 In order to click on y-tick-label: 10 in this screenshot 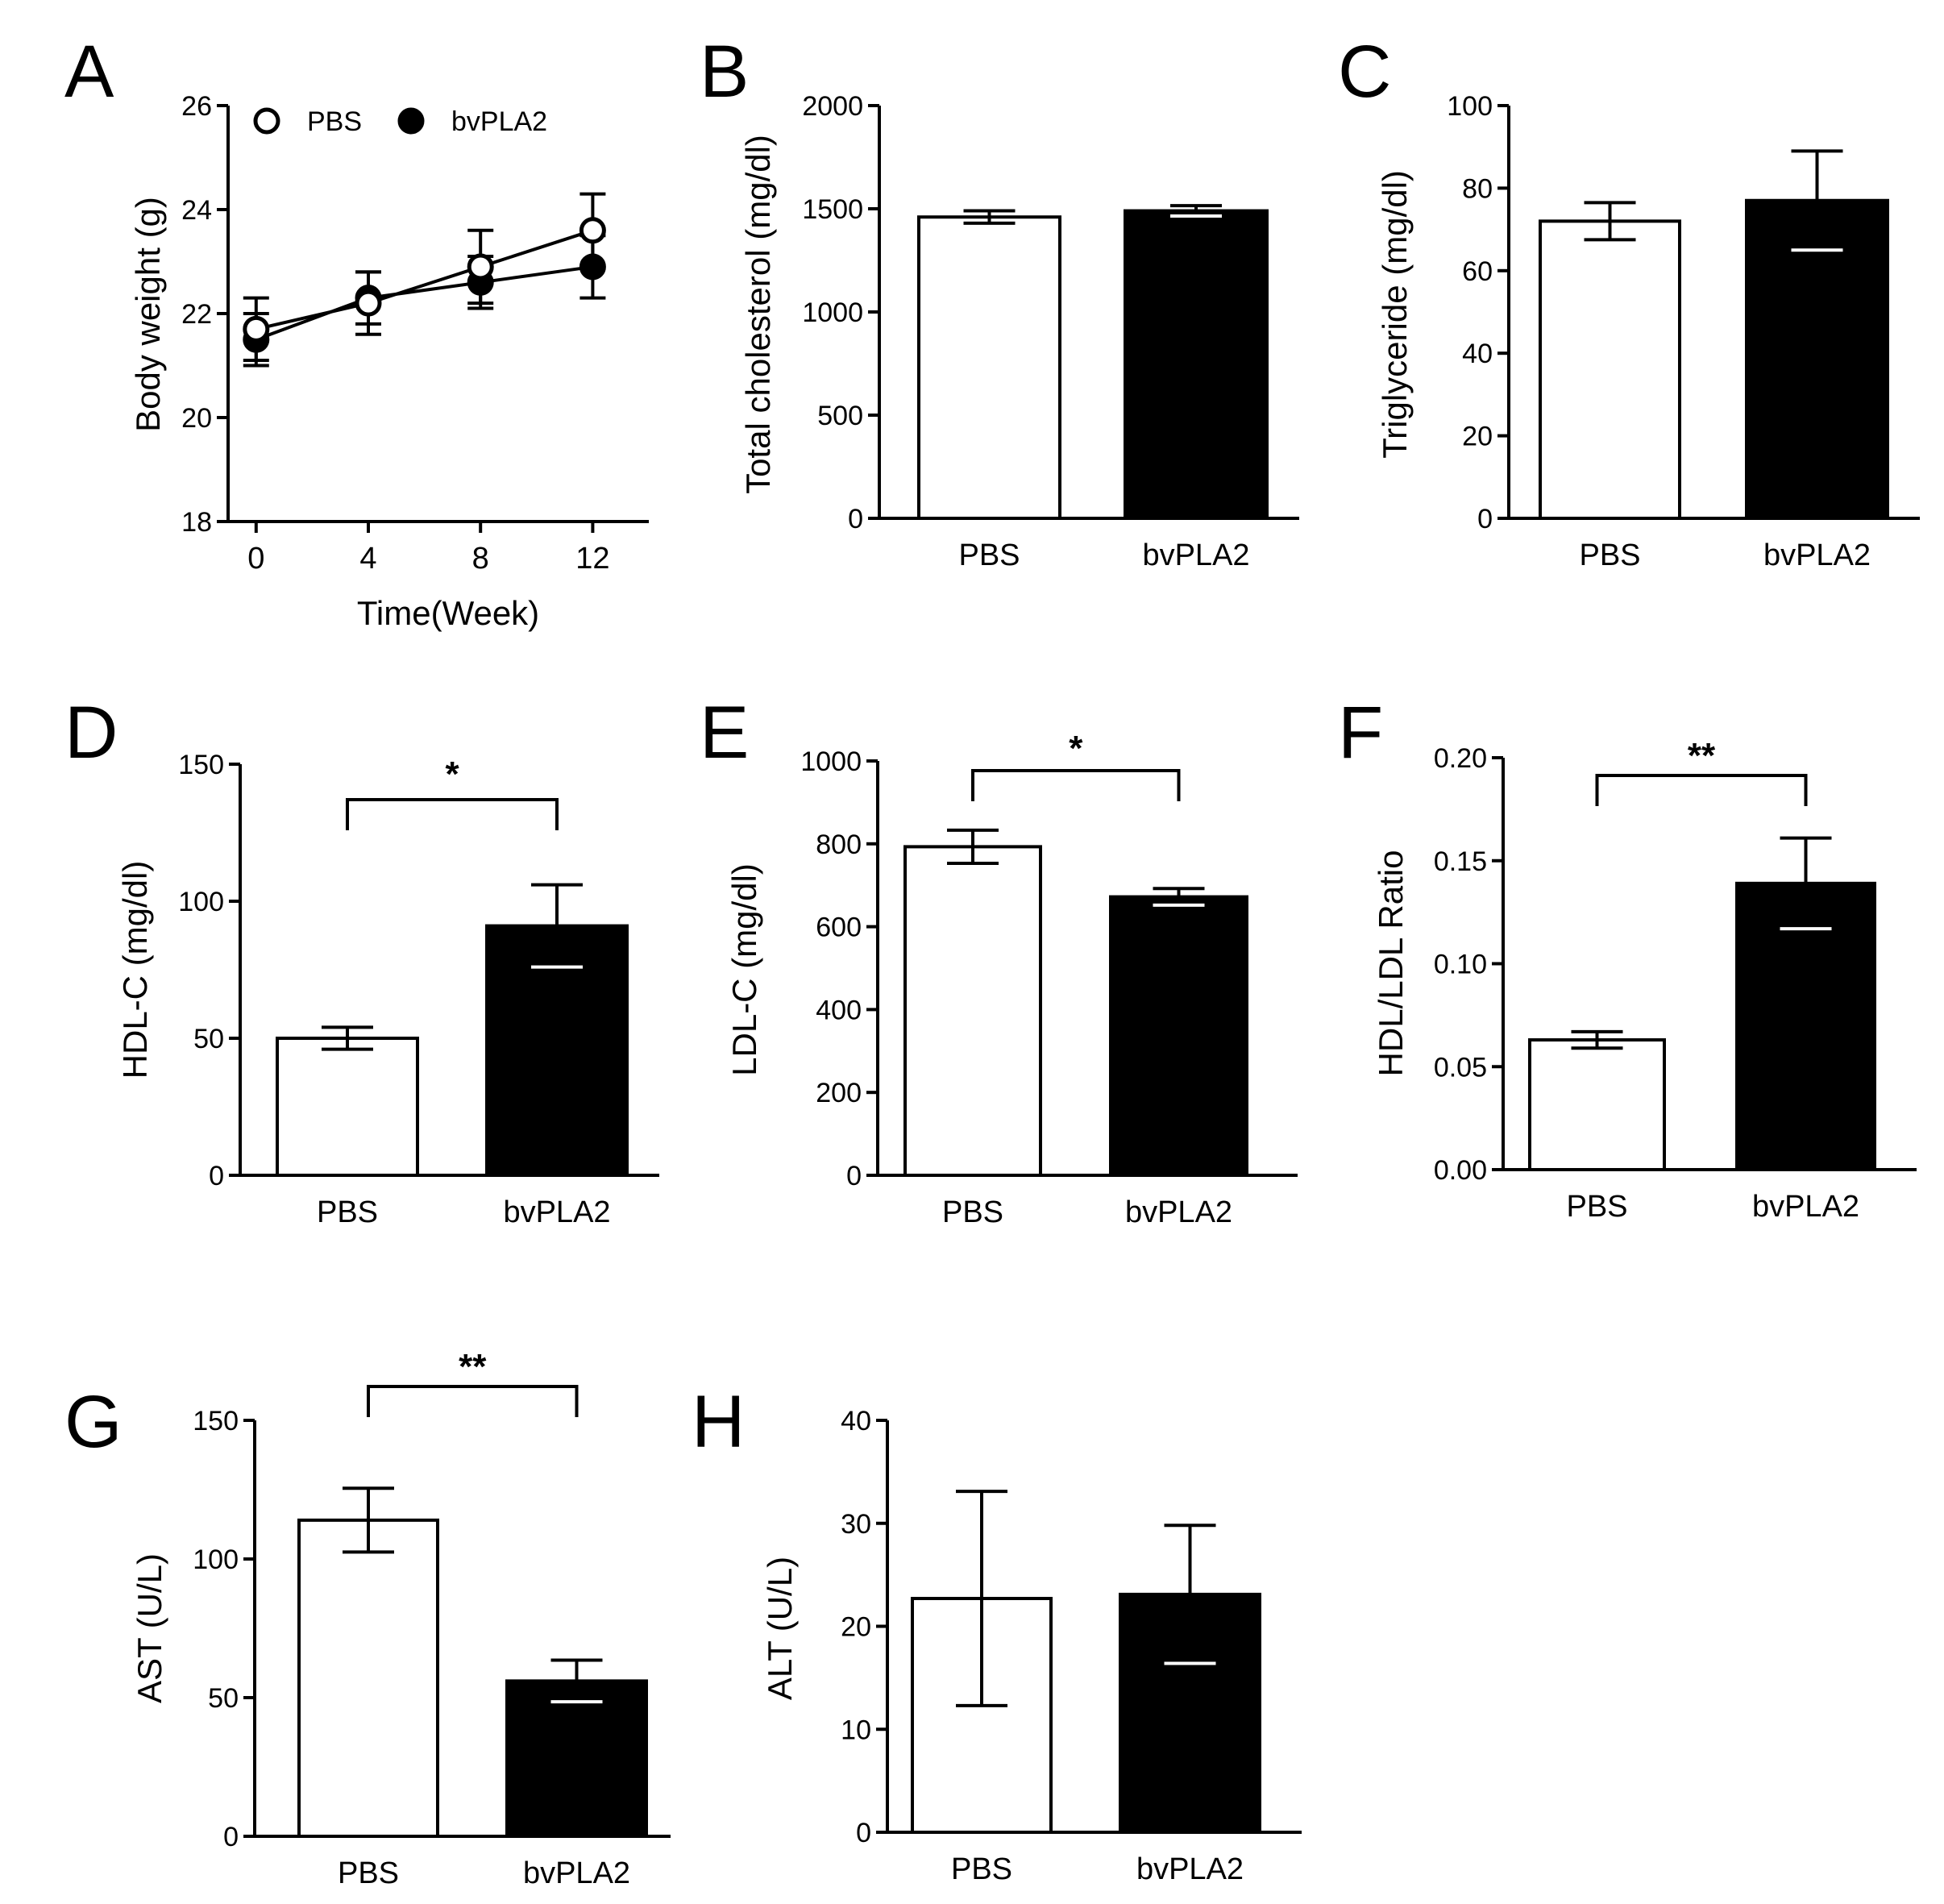, I will do `click(856, 1730)`.